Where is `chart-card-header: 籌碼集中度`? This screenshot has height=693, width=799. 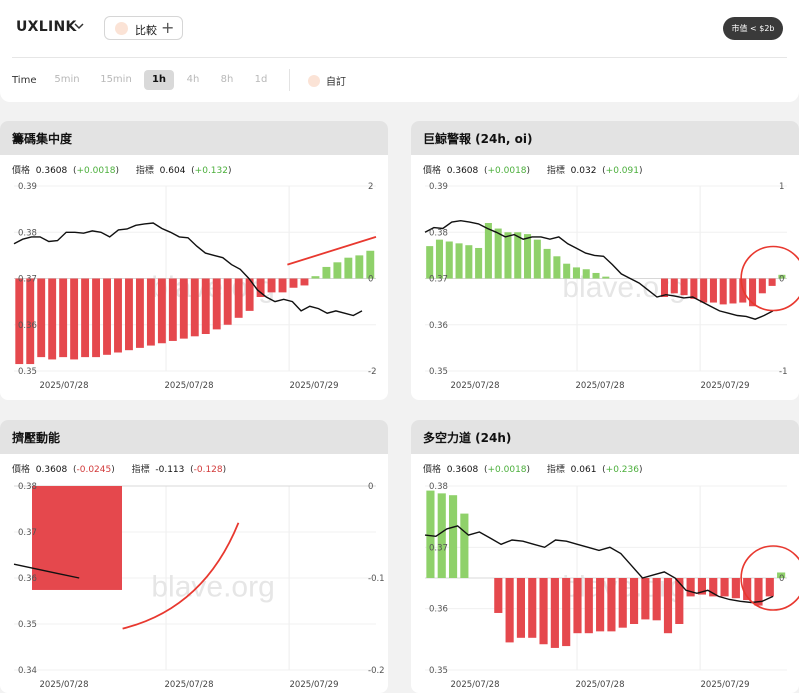
chart-card-header: 籌碼集中度 is located at coordinates (194, 138).